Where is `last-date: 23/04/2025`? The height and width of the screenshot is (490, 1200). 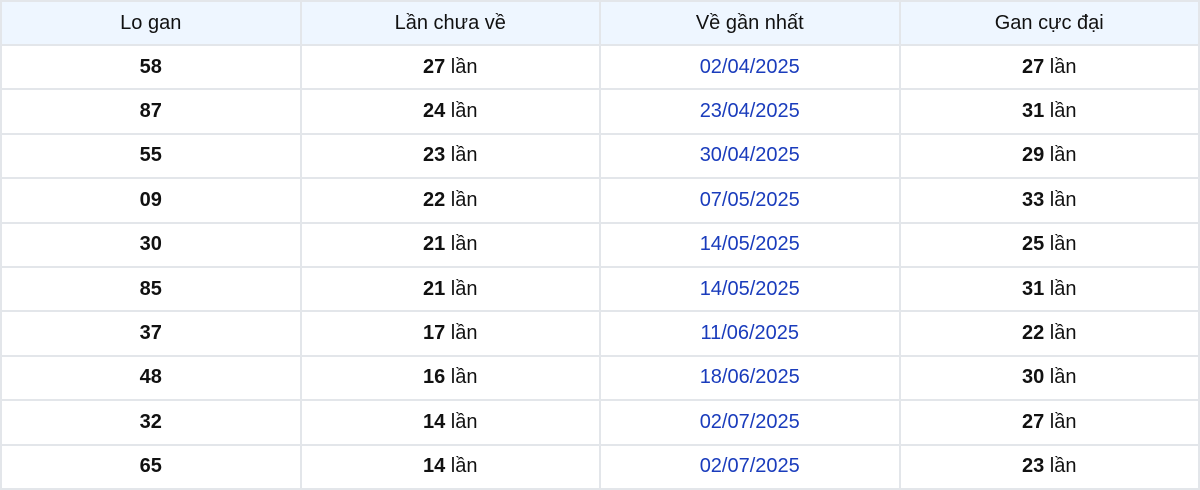
last-date: 23/04/2025 is located at coordinates (750, 111).